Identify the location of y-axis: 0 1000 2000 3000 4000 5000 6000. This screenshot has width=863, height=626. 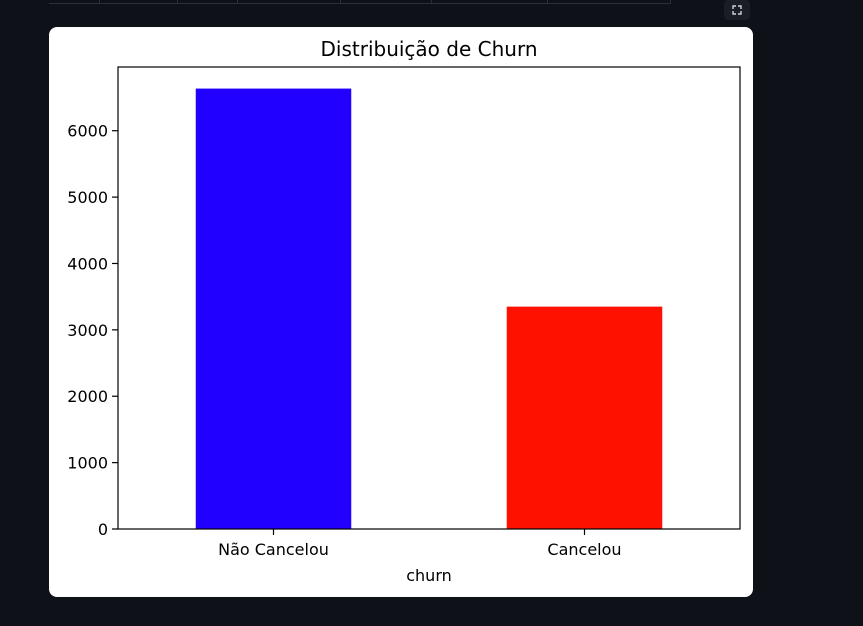
(92, 330).